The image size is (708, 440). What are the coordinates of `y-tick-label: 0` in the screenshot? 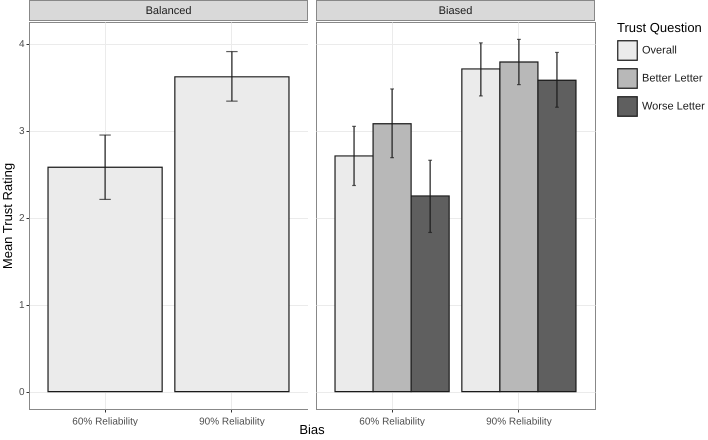 It's located at (21, 392).